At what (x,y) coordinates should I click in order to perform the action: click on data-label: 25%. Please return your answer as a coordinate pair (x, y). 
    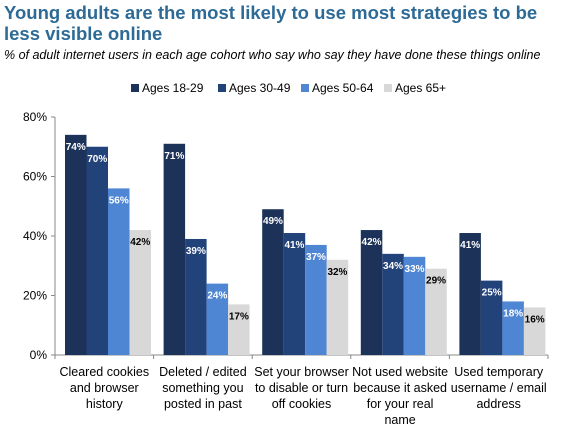
    Looking at the image, I should click on (492, 293).